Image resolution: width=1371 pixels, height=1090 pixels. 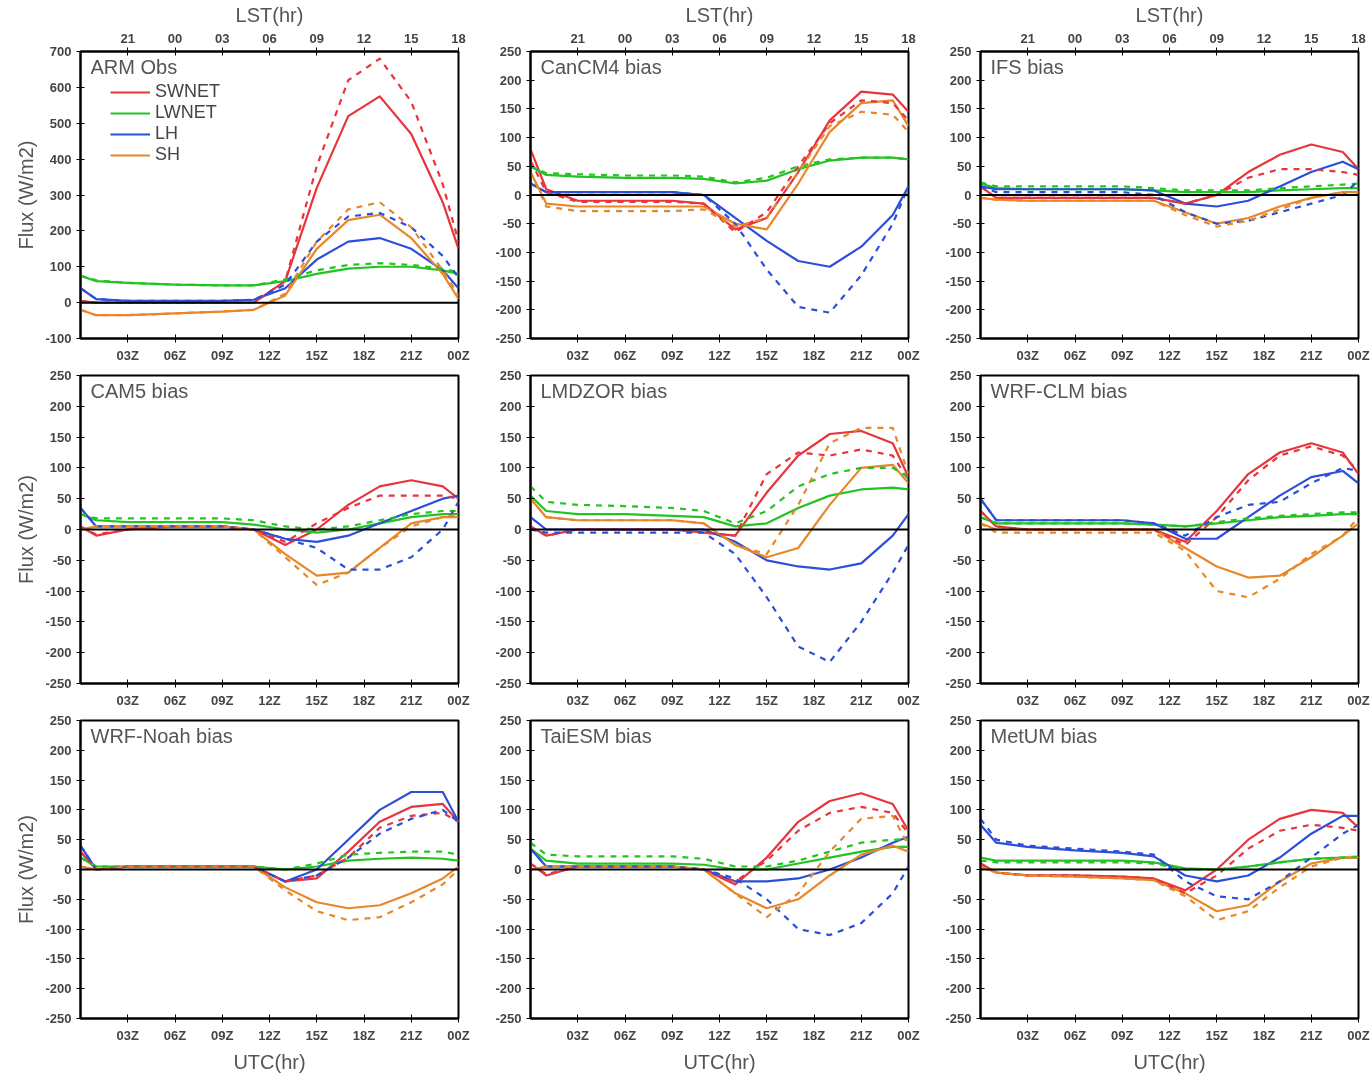 What do you see at coordinates (60, 87) in the screenshot?
I see `y-tick-label: 600` at bounding box center [60, 87].